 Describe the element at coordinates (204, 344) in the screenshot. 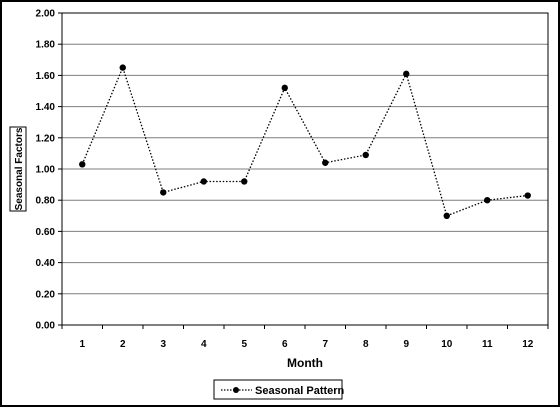

I see `x-tick-label: 4` at that location.